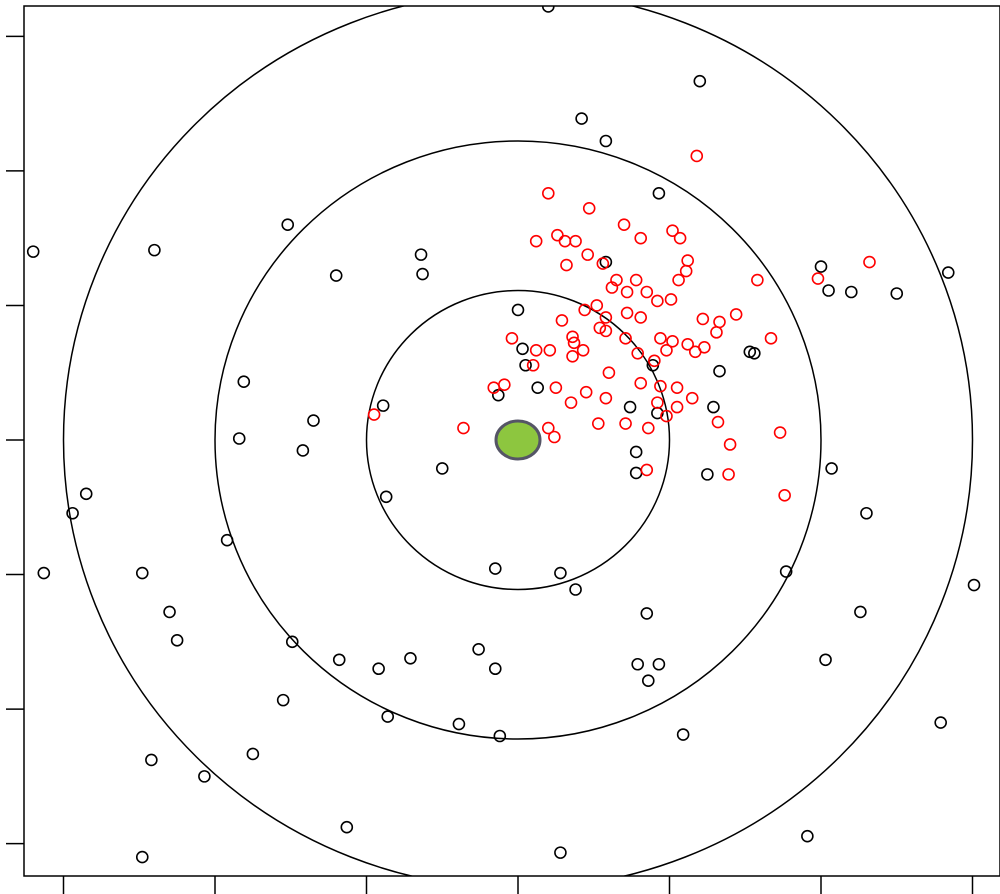 Image resolution: width=1000 pixels, height=894 pixels. What do you see at coordinates (518, 885) in the screenshot?
I see `x-axis-ticks` at bounding box center [518, 885].